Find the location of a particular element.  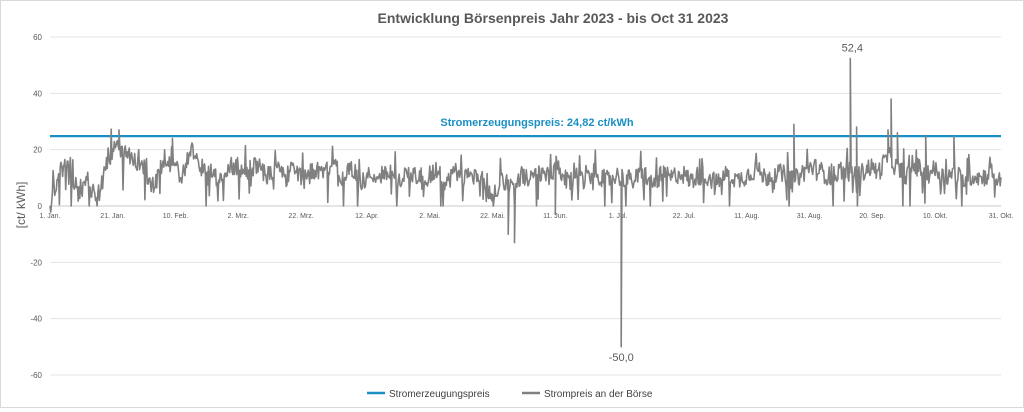

x-tick-label: 10. Feb. is located at coordinates (176, 216).